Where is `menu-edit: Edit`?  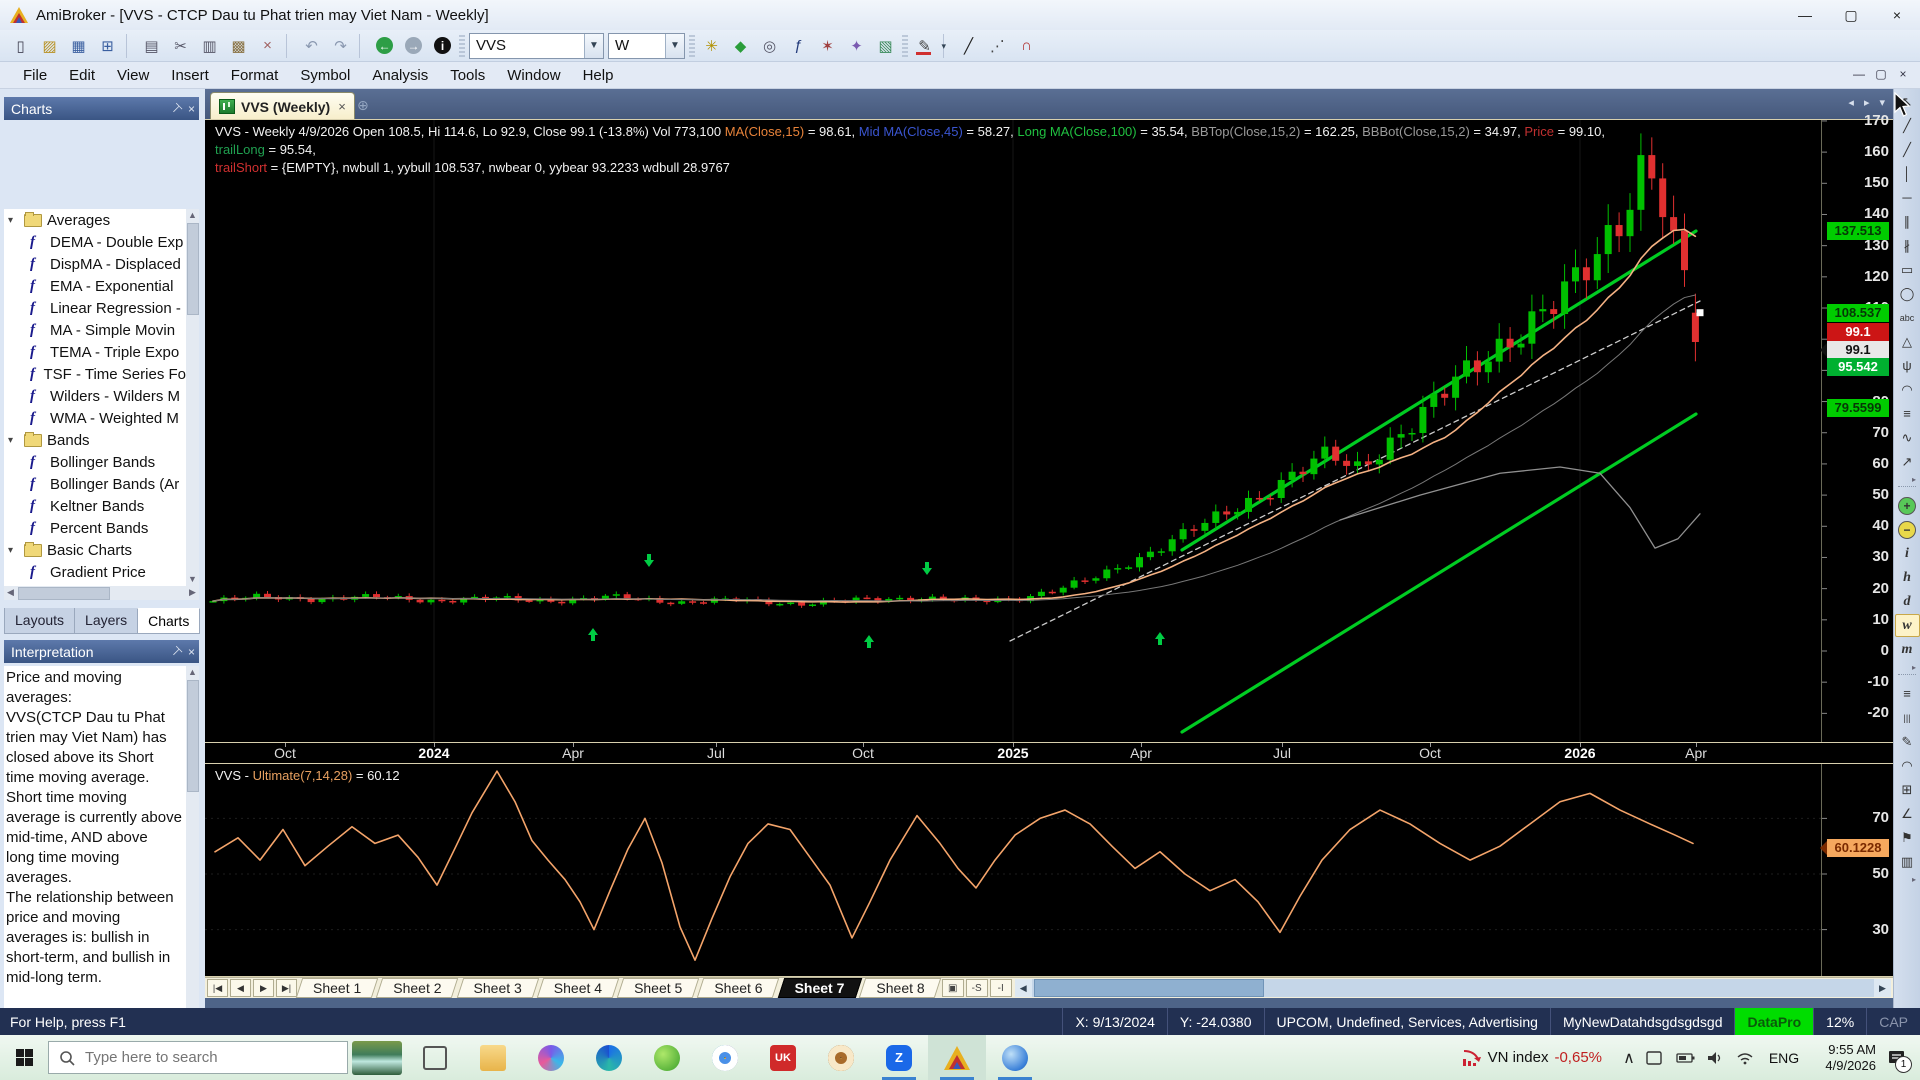
menu-edit: Edit is located at coordinates (82, 75).